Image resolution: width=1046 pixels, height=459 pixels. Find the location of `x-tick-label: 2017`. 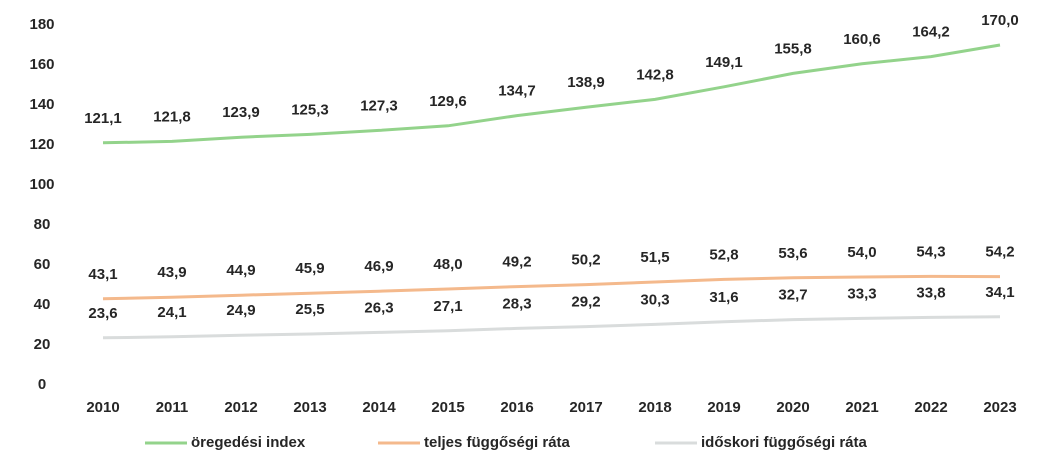

x-tick-label: 2017 is located at coordinates (585, 407).